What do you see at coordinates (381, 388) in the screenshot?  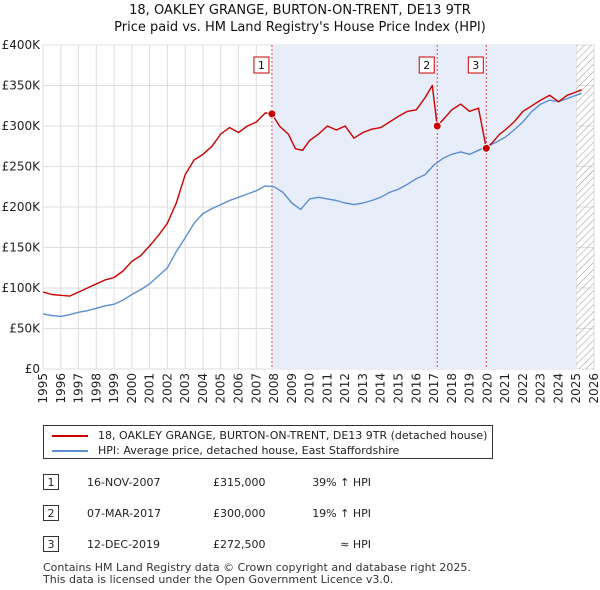 I see `x-tick-label: 2014` at bounding box center [381, 388].